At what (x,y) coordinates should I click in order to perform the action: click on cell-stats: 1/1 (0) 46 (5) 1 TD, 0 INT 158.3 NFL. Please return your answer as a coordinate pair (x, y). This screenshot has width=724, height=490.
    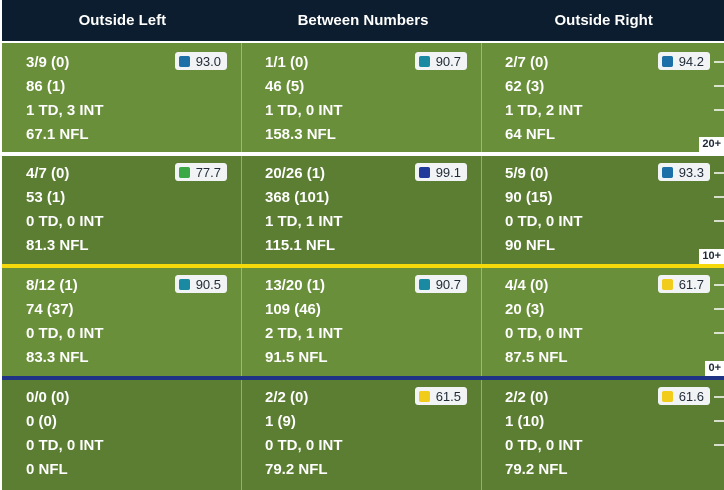
    Looking at the image, I should click on (304, 99).